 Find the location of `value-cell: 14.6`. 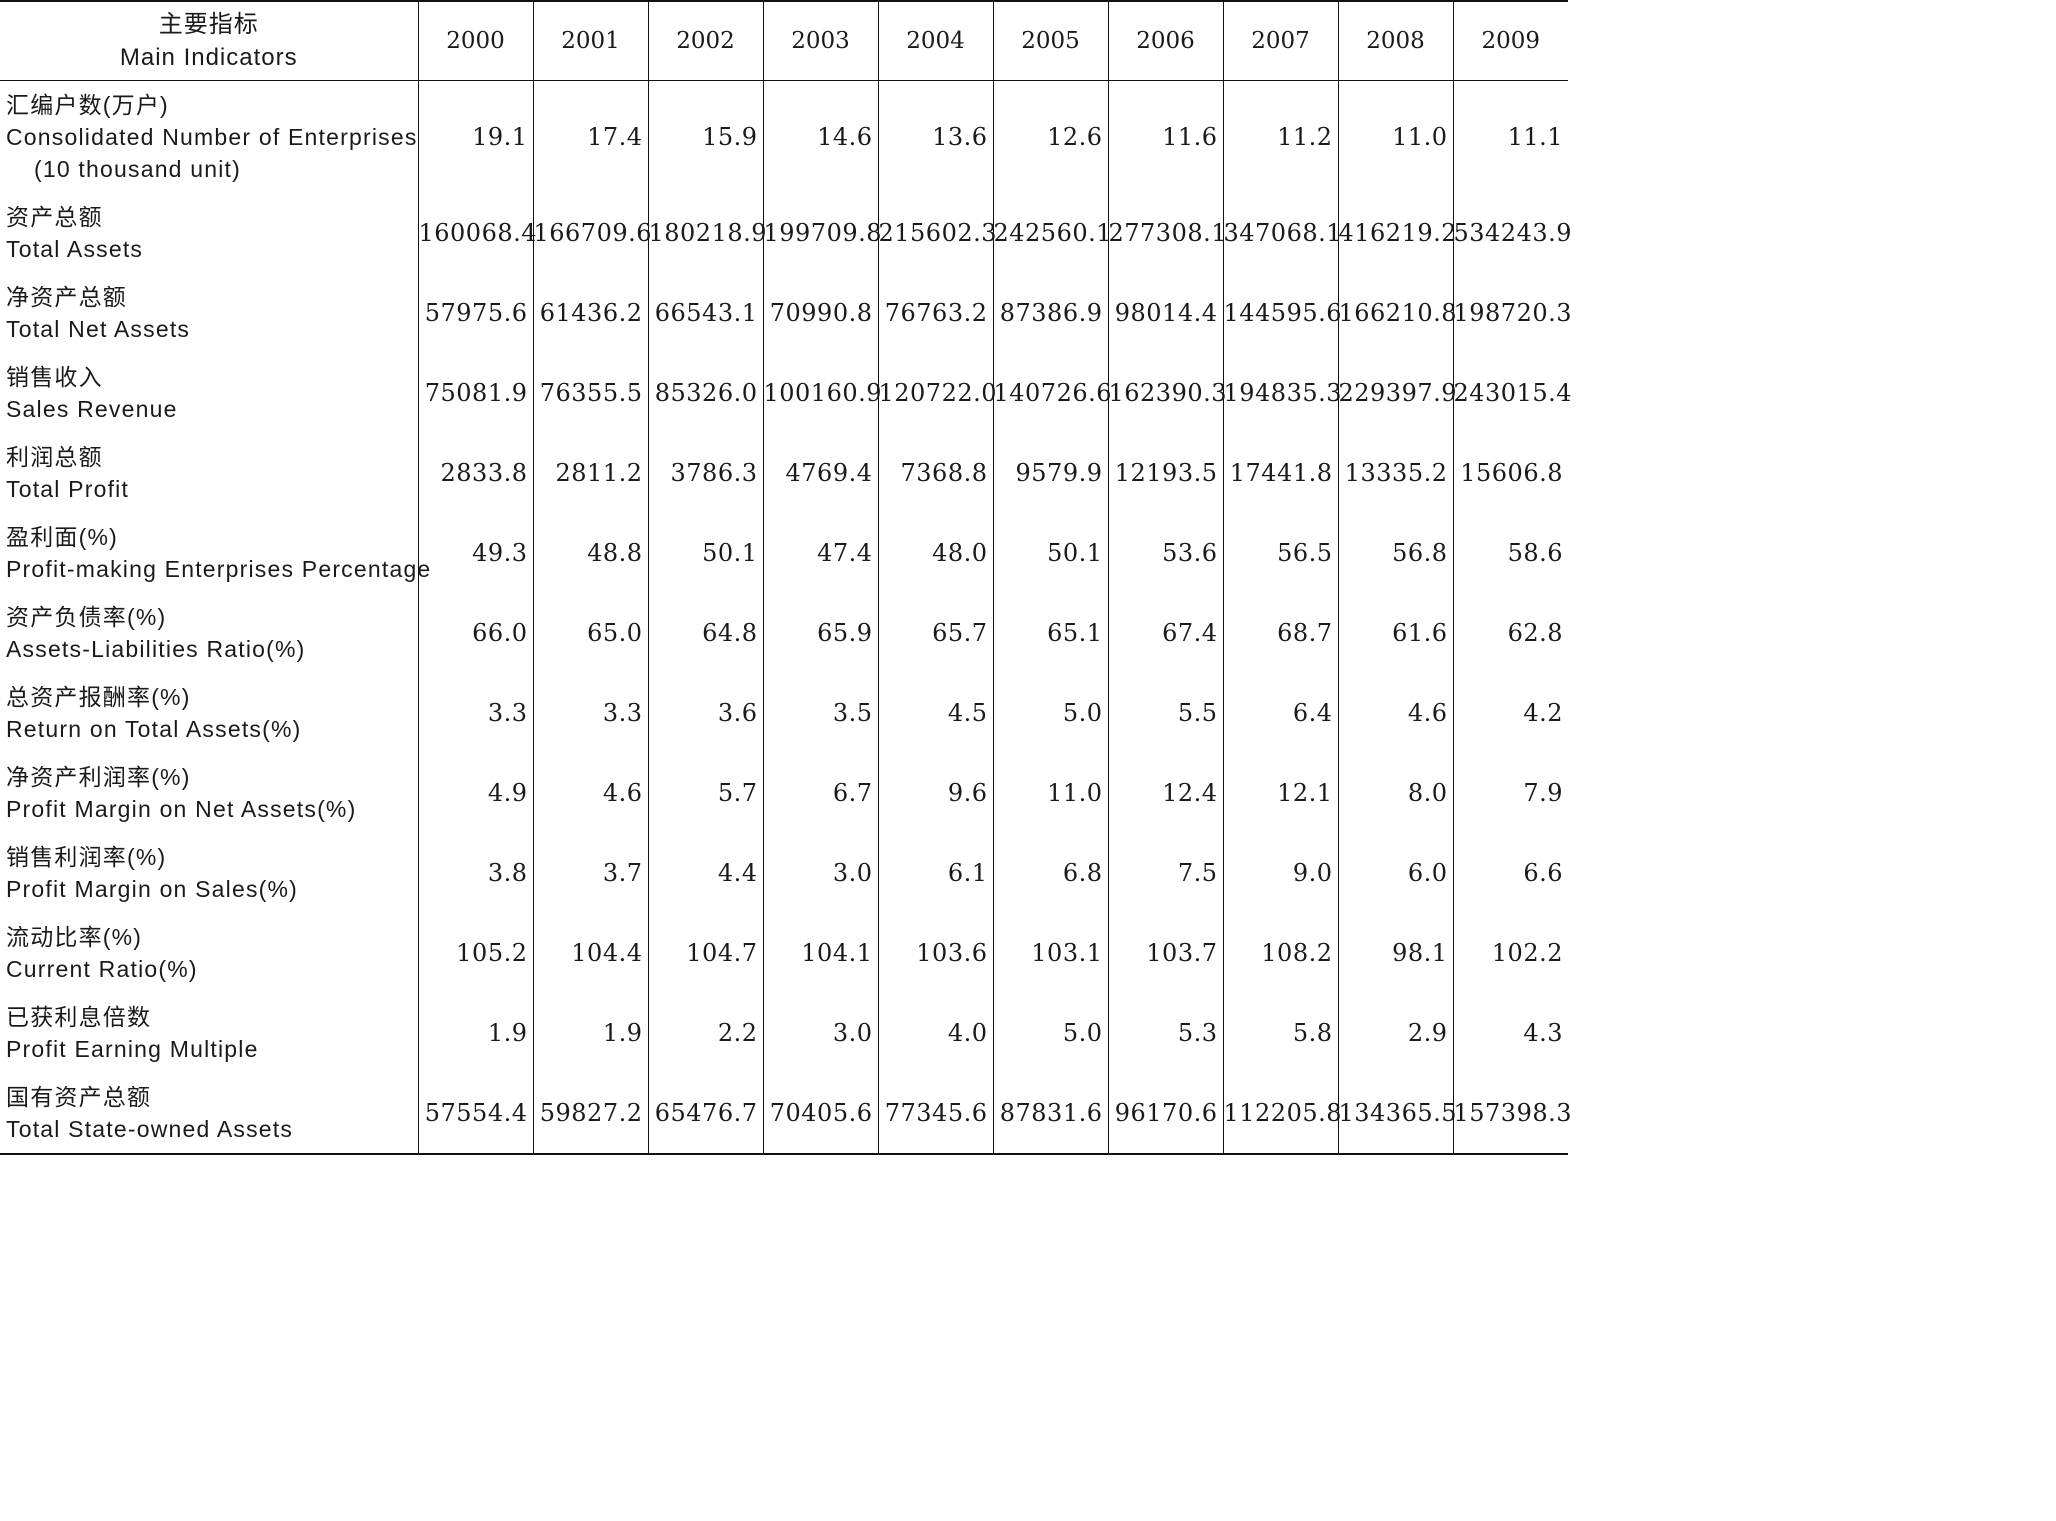

value-cell: 14.6 is located at coordinates (820, 136).